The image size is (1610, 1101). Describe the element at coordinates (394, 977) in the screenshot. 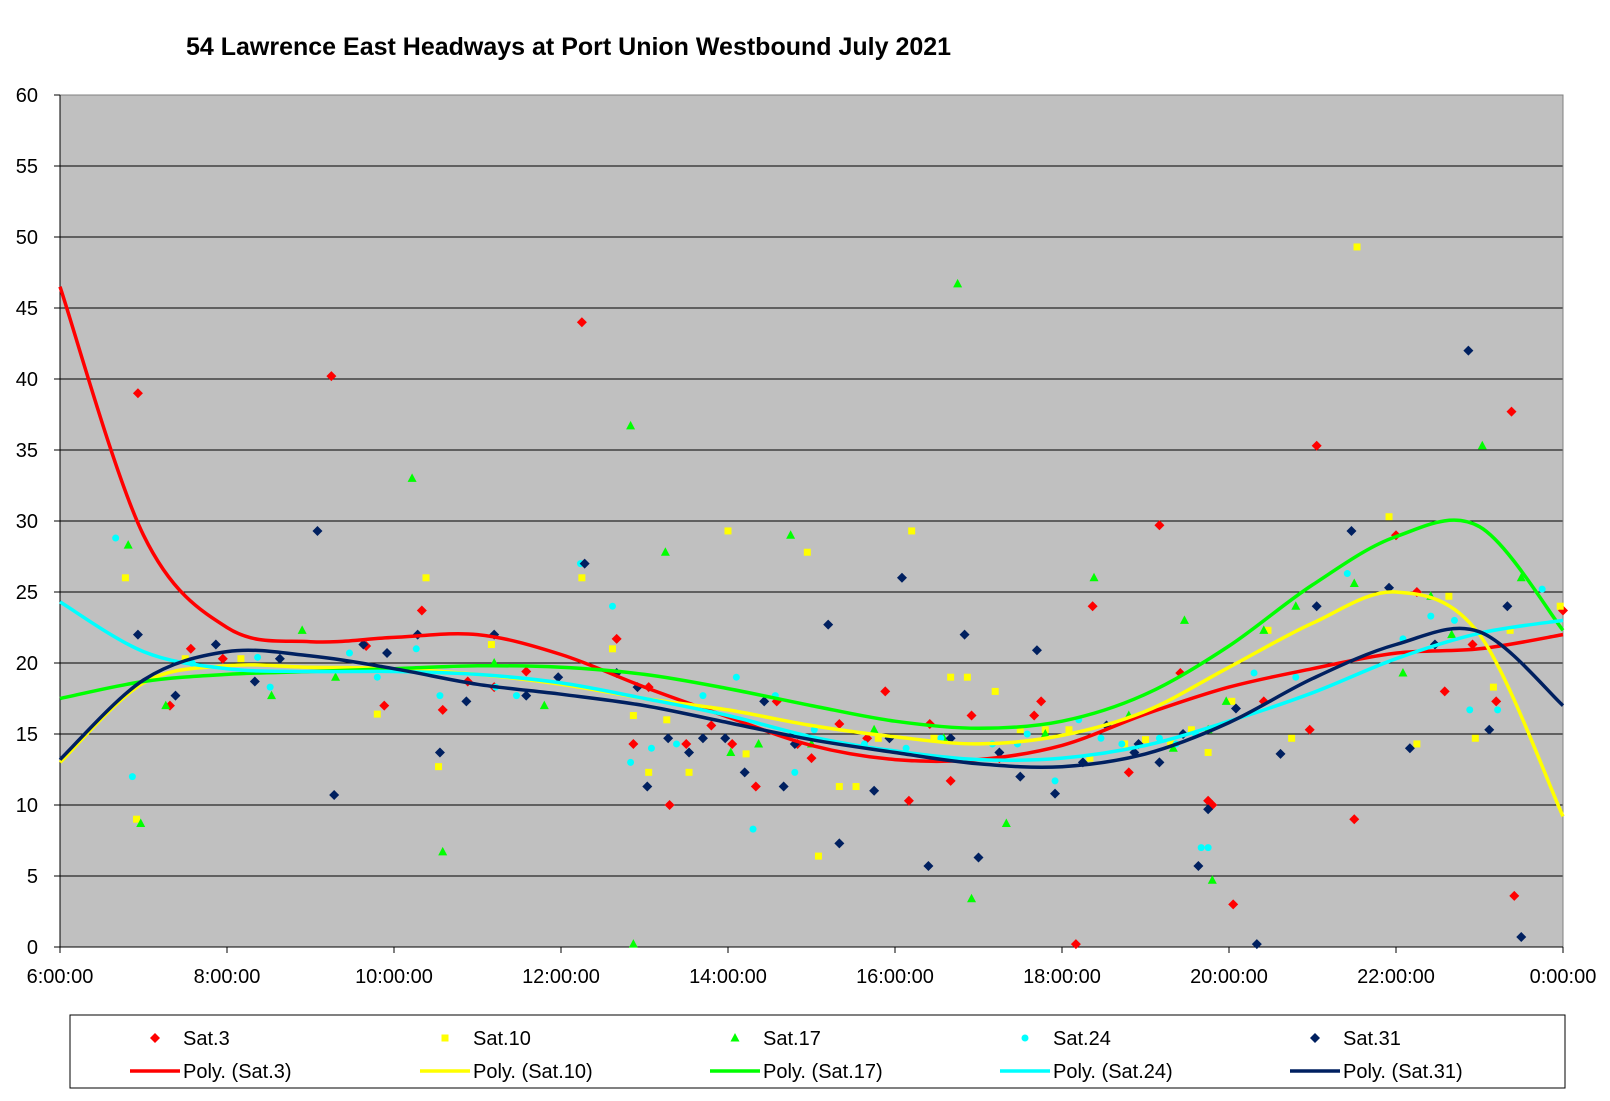

I see `x-tick-label: 10:00:00` at that location.